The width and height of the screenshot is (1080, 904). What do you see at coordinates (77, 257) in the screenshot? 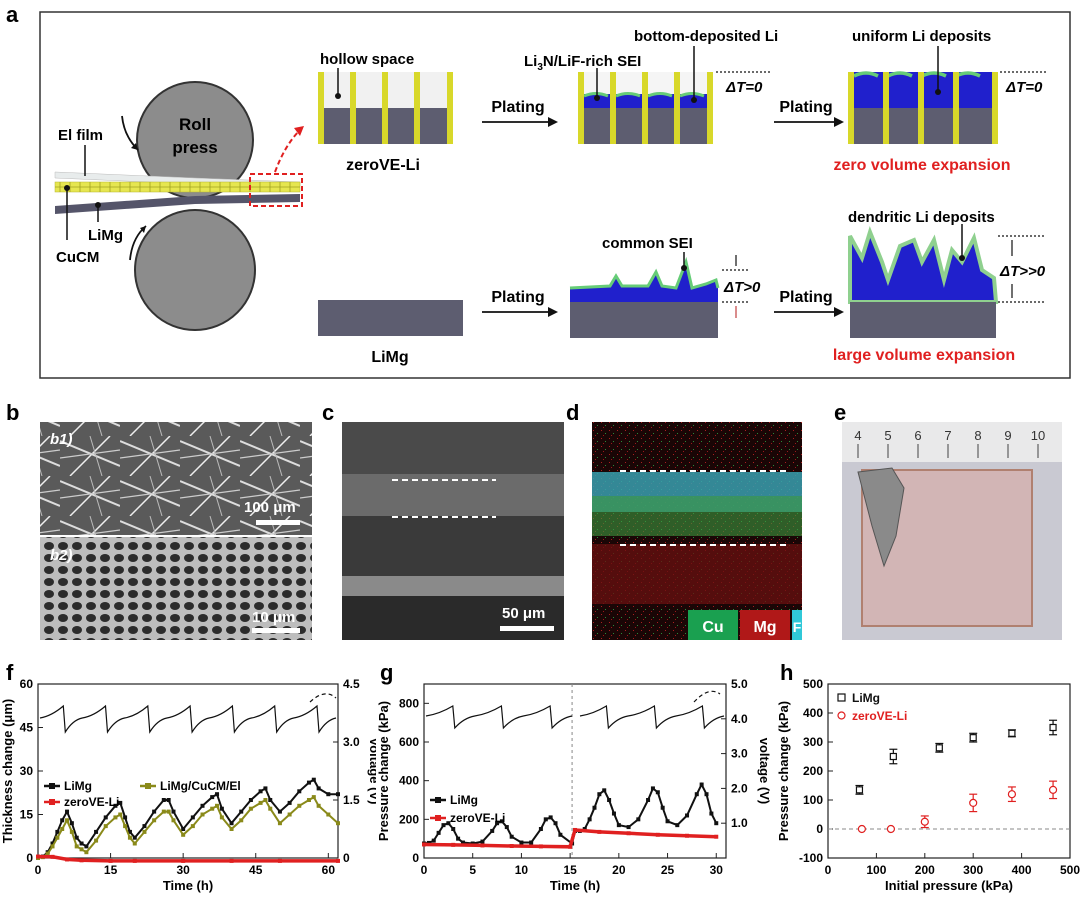
I see `cucm-label: CuCM` at bounding box center [77, 257].